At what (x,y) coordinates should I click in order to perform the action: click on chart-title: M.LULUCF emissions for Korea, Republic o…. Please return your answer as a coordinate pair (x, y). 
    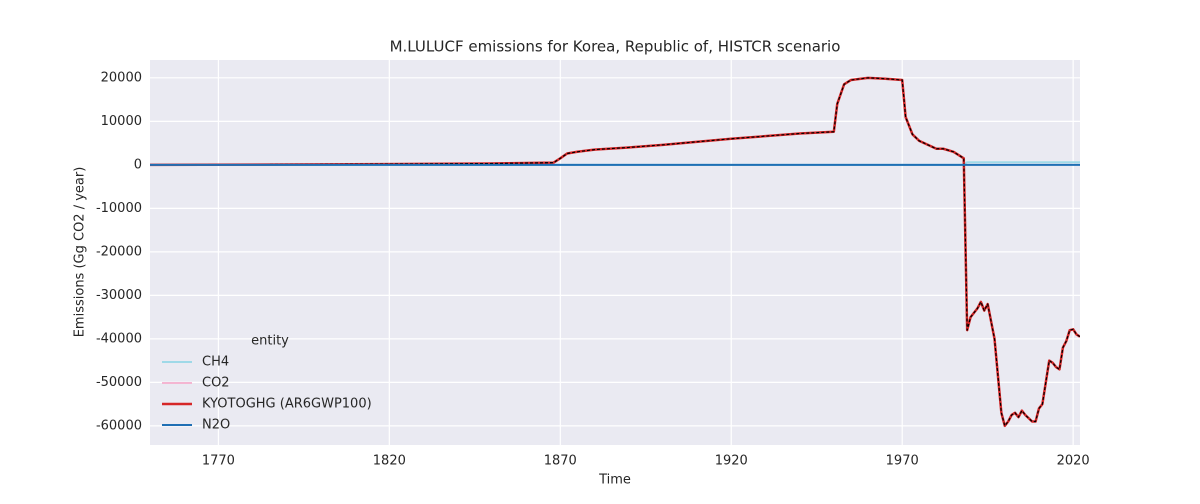
    Looking at the image, I should click on (615, 47).